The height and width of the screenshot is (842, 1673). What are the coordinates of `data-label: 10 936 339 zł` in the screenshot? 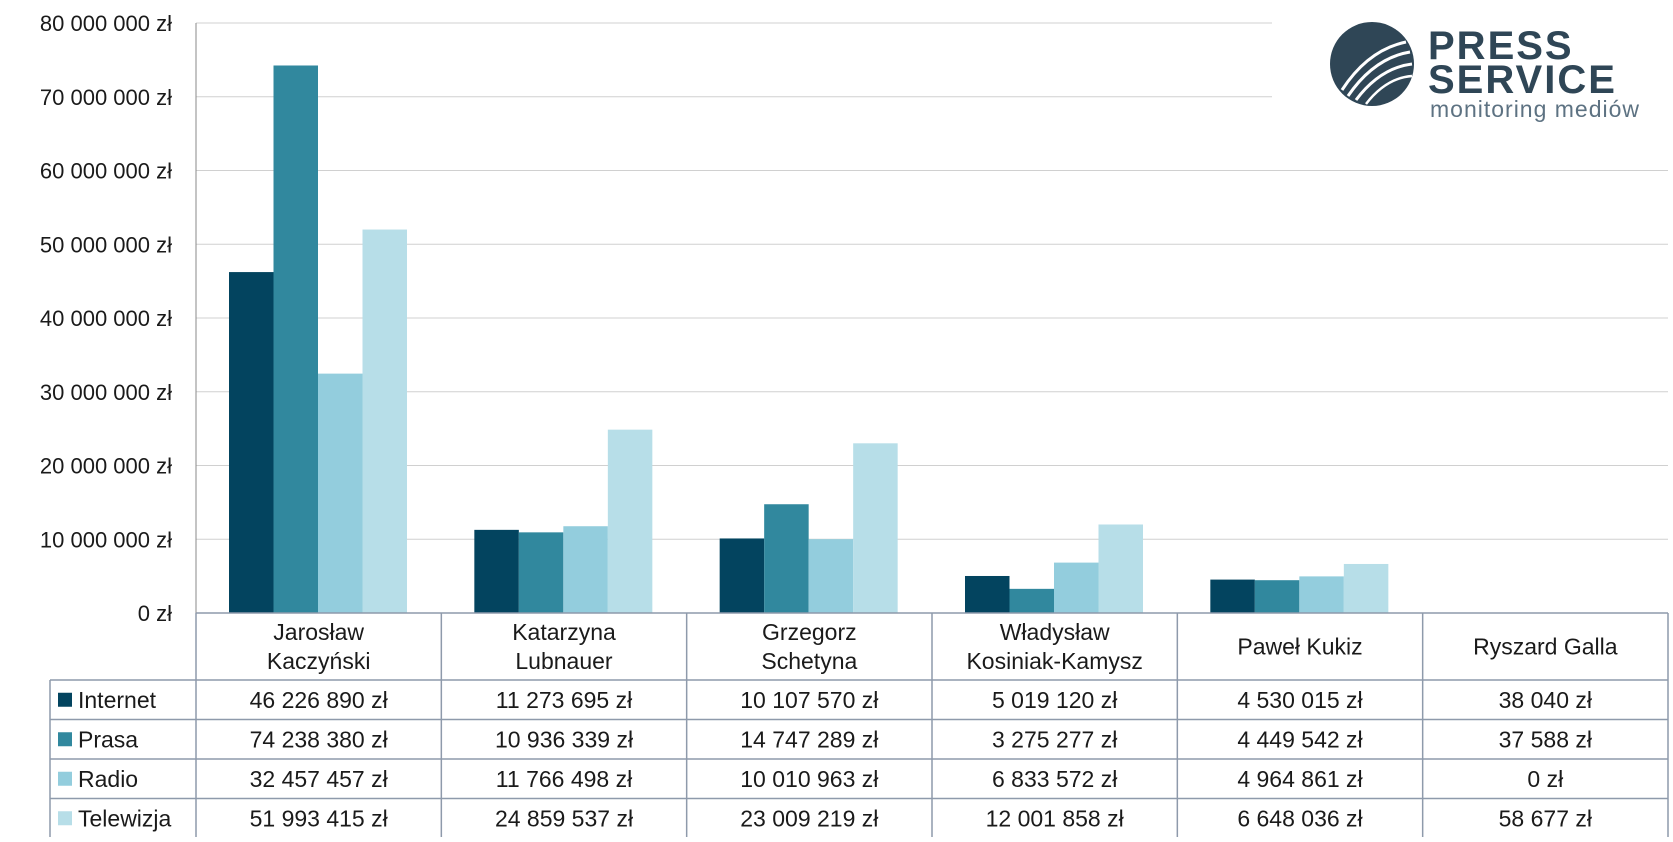 It's located at (564, 739).